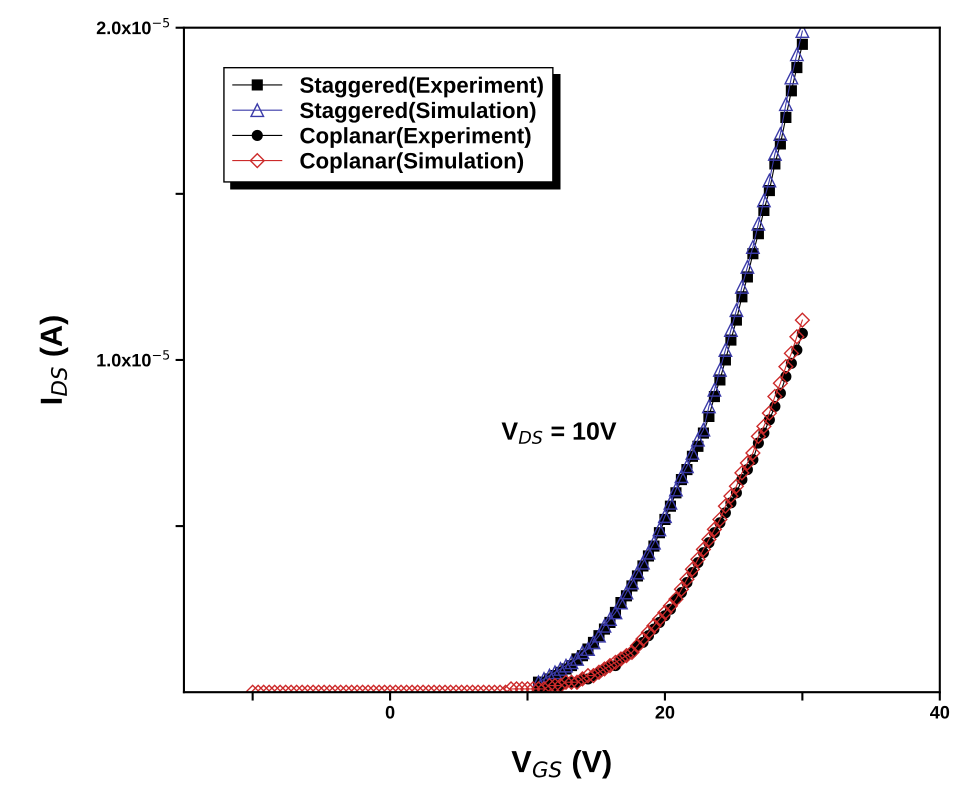 The width and height of the screenshot is (958, 792). Describe the element at coordinates (561, 764) in the screenshot. I see `x-axis-title: V$_{GS}$ (V)` at that location.